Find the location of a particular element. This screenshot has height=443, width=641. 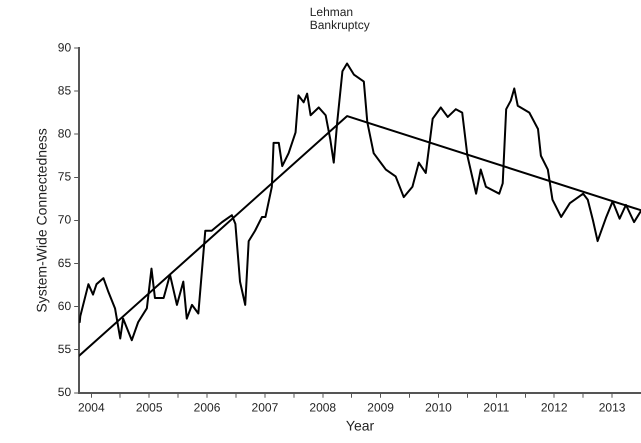

y-tick-label: 75 is located at coordinates (65, 177).